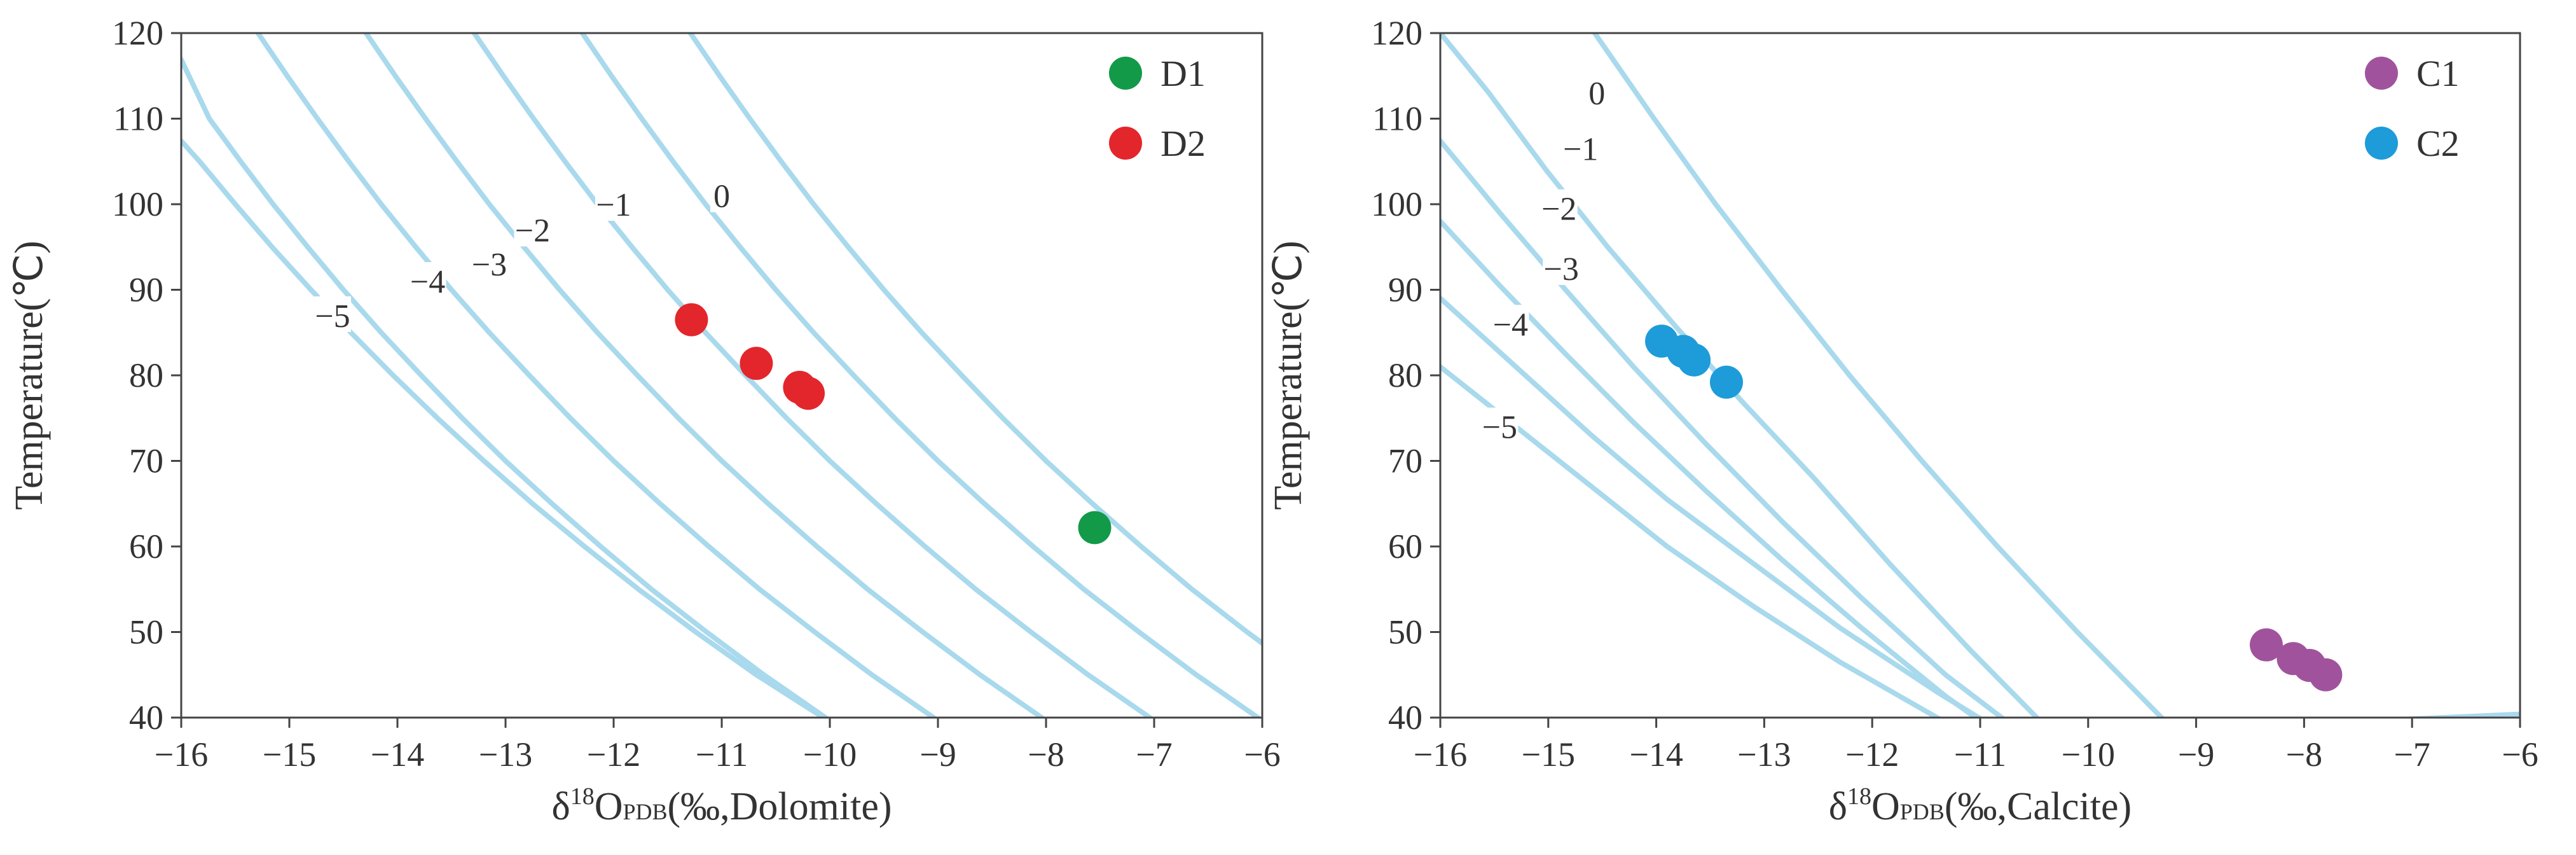 This screenshot has width=2576, height=855. What do you see at coordinates (1885, 807) in the screenshot?
I see `x-axis-label-part: O` at bounding box center [1885, 807].